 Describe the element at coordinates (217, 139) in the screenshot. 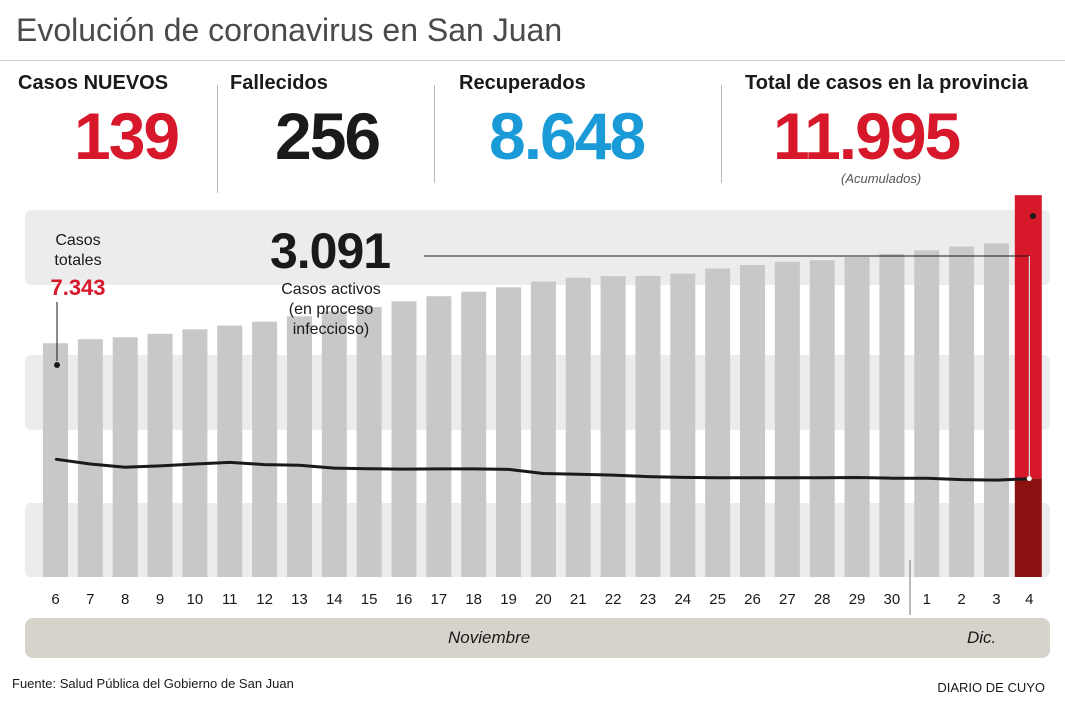

I see `stat-divider` at that location.